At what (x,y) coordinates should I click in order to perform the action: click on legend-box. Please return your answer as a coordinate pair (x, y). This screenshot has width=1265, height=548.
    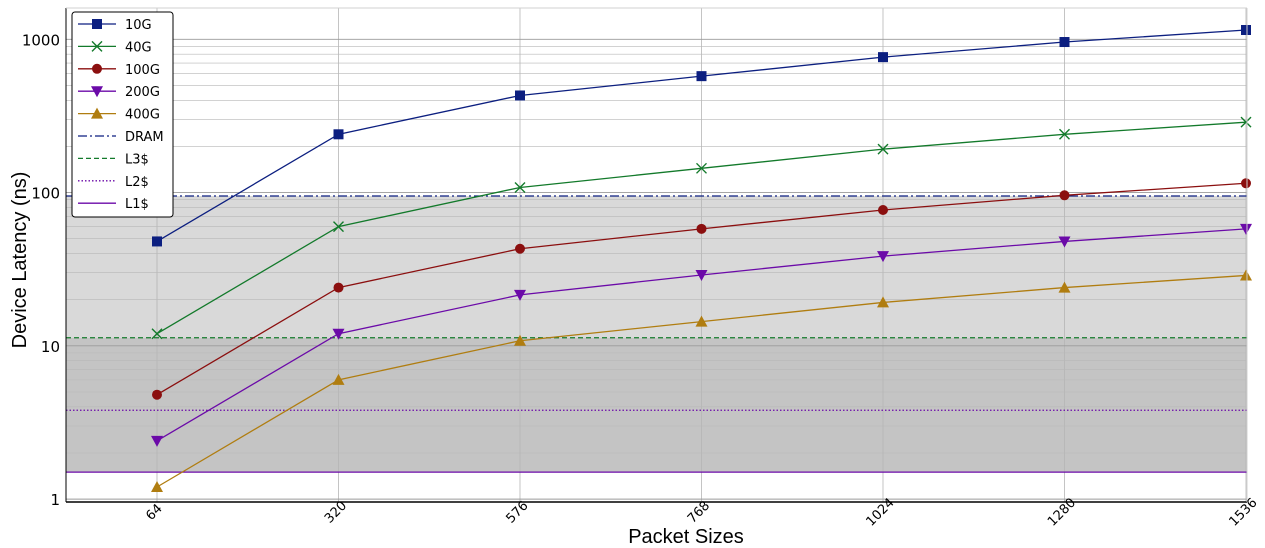
    Looking at the image, I should click on (122, 114).